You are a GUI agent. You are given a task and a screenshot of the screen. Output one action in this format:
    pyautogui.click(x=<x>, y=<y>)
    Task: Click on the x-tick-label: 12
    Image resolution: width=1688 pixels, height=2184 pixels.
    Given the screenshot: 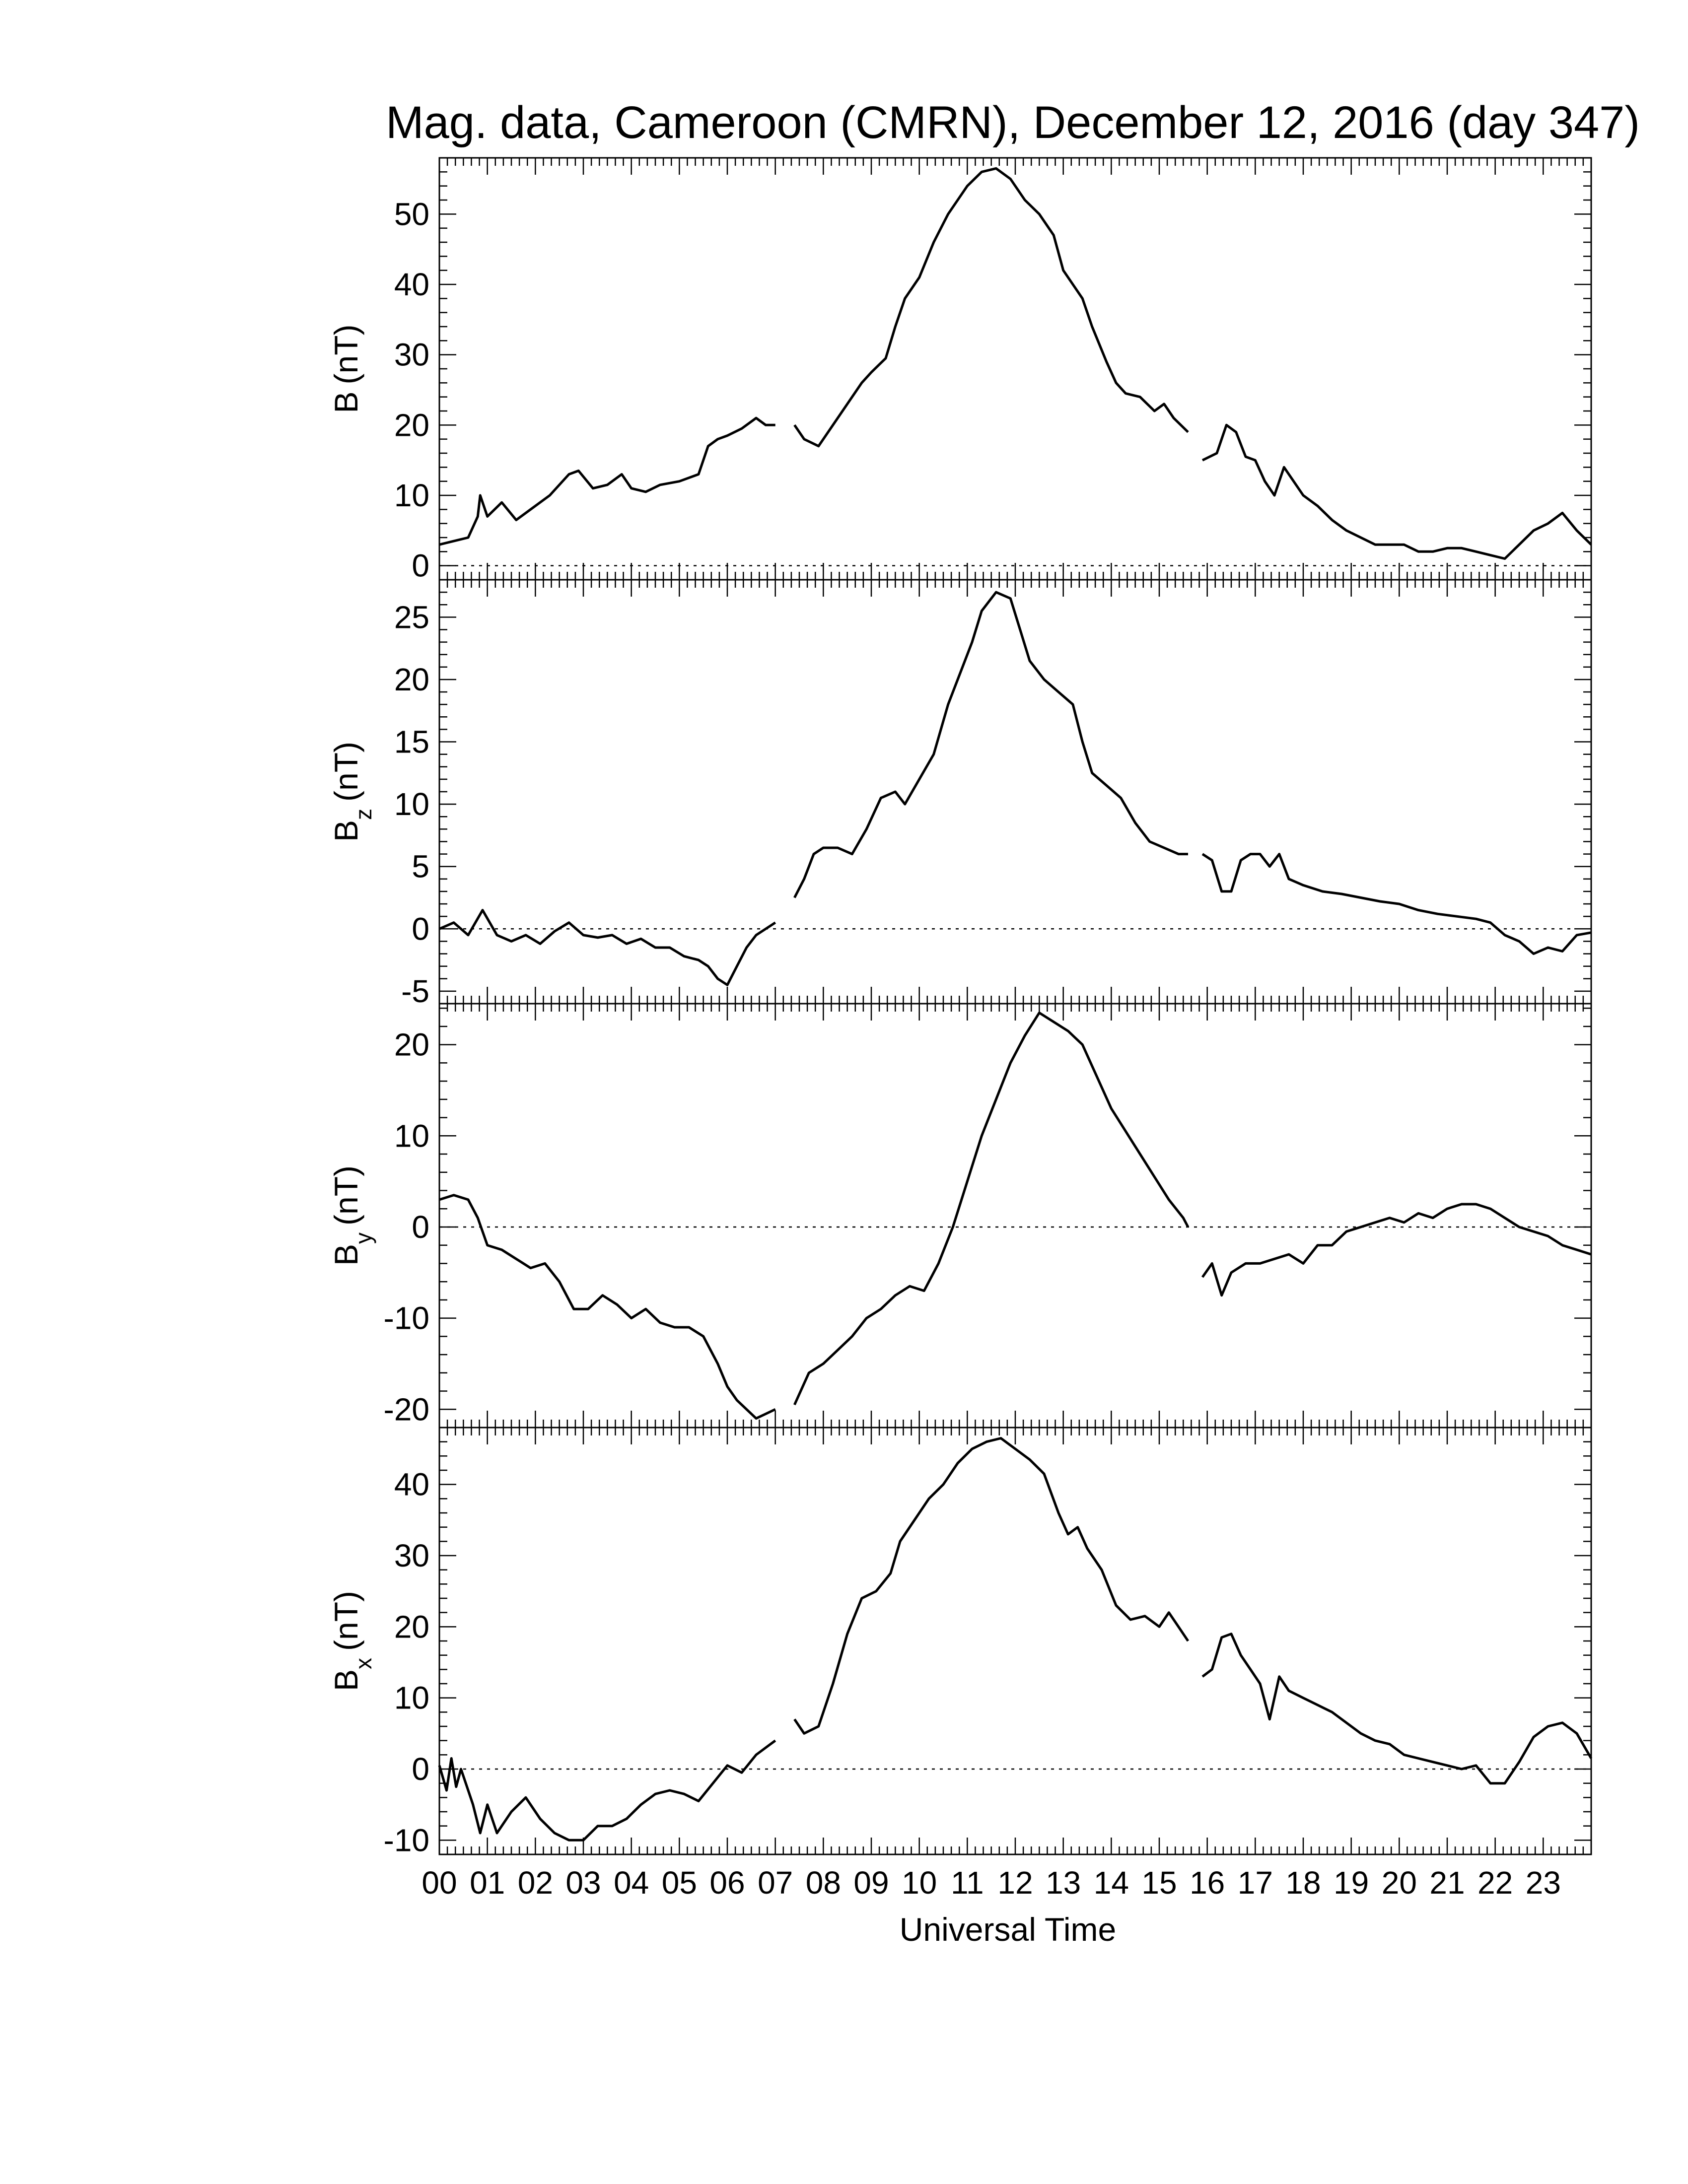 What is the action you would take?
    pyautogui.click(x=1015, y=1883)
    